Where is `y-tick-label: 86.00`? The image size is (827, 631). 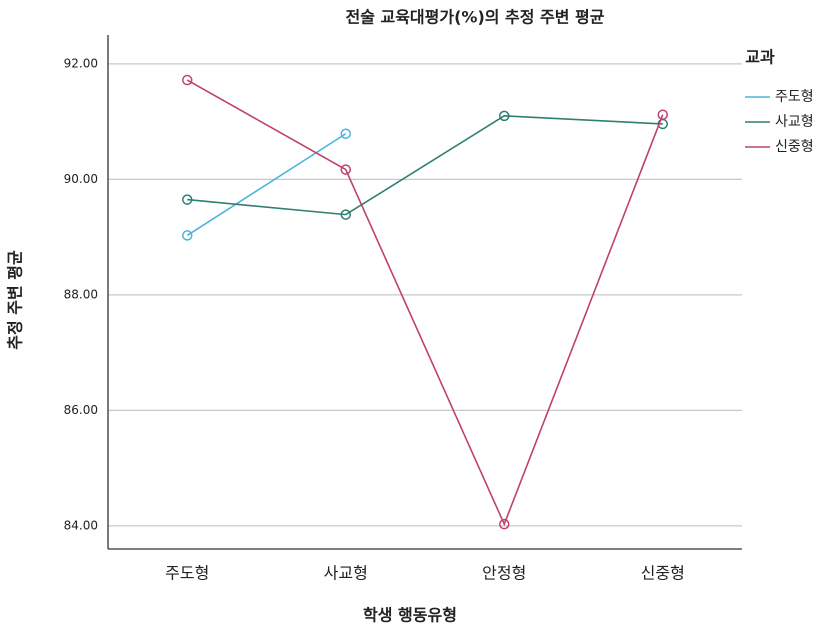 y-tick-label: 86.00 is located at coordinates (81, 410).